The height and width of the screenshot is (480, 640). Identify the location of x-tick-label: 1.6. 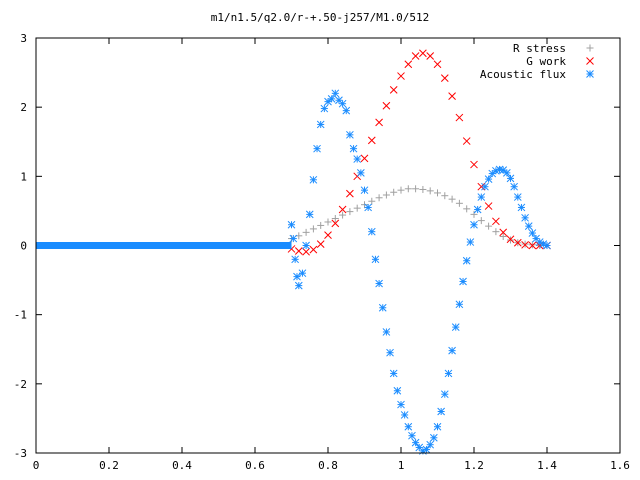
(620, 465).